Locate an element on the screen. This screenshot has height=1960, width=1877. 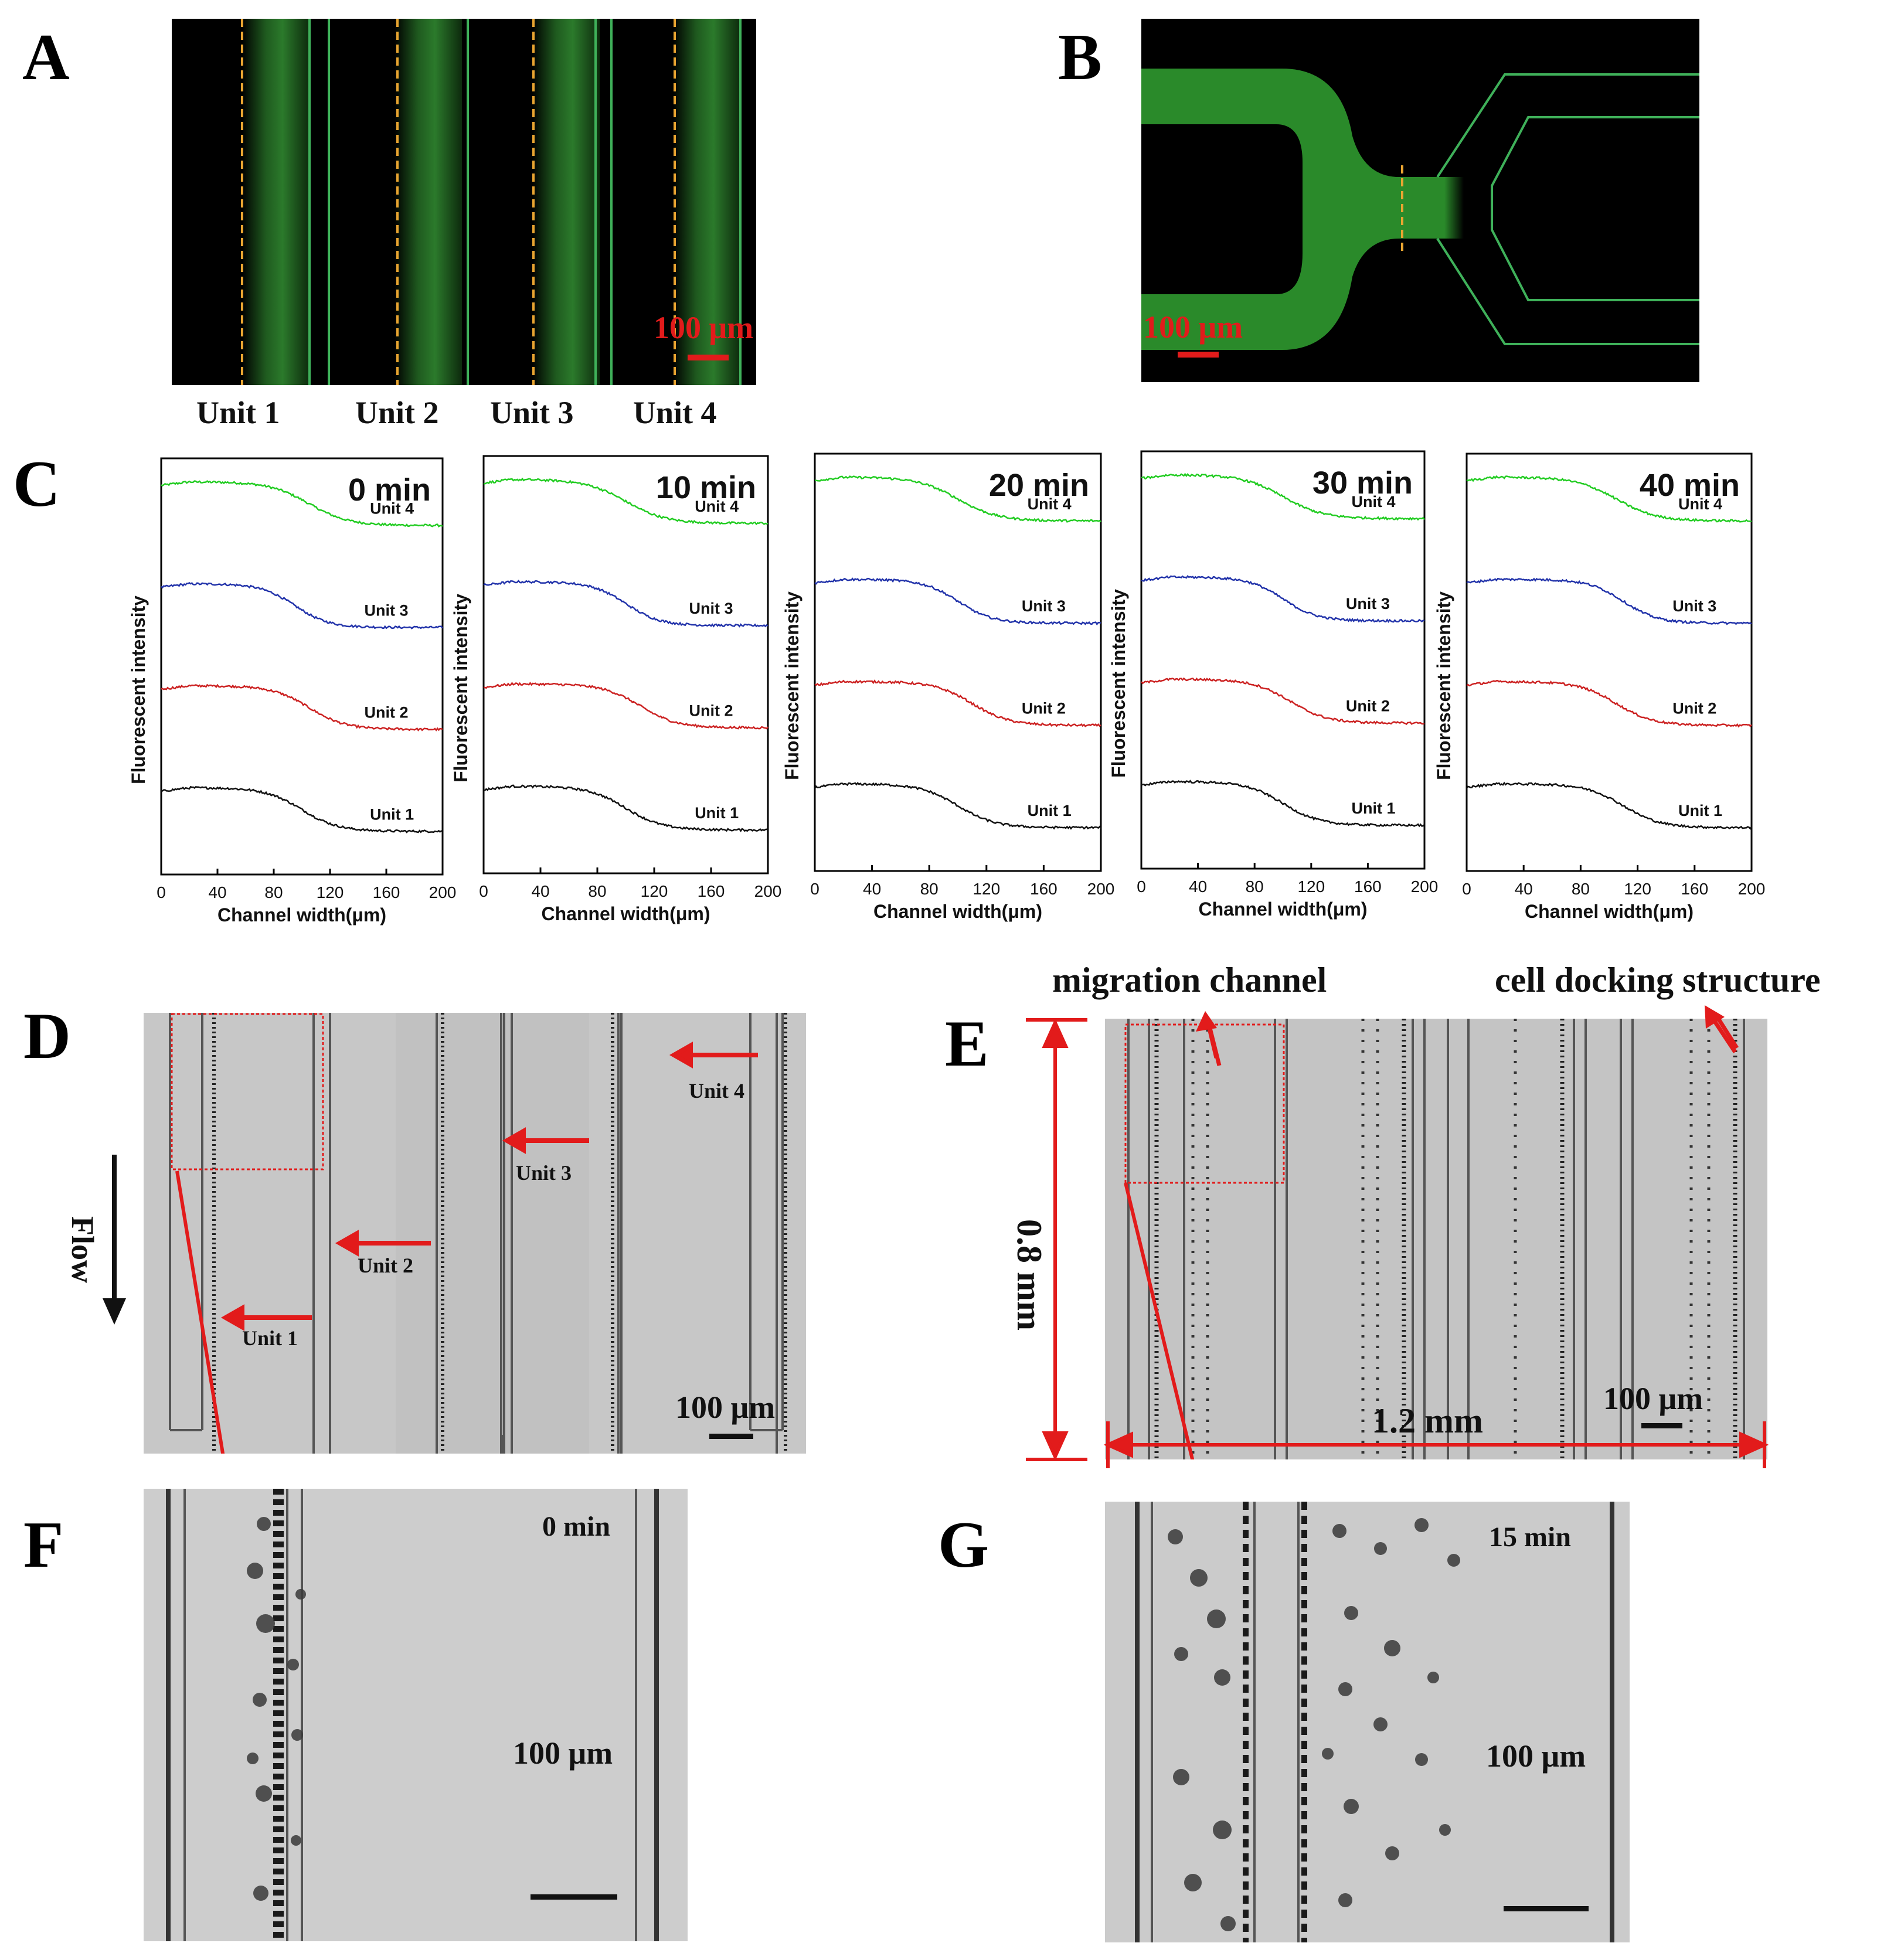
panel-e-dimension-lines is located at coordinates (1397, 1243).